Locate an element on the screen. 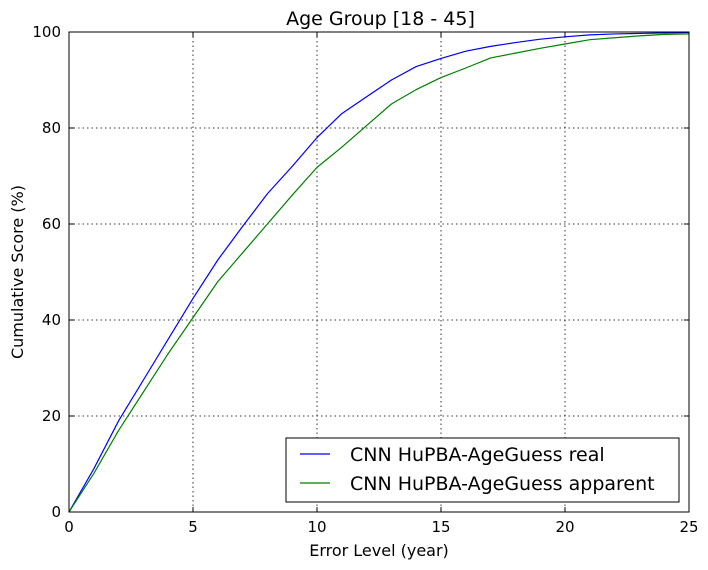 The image size is (708, 570). y-tick-label: 40 is located at coordinates (51, 320).